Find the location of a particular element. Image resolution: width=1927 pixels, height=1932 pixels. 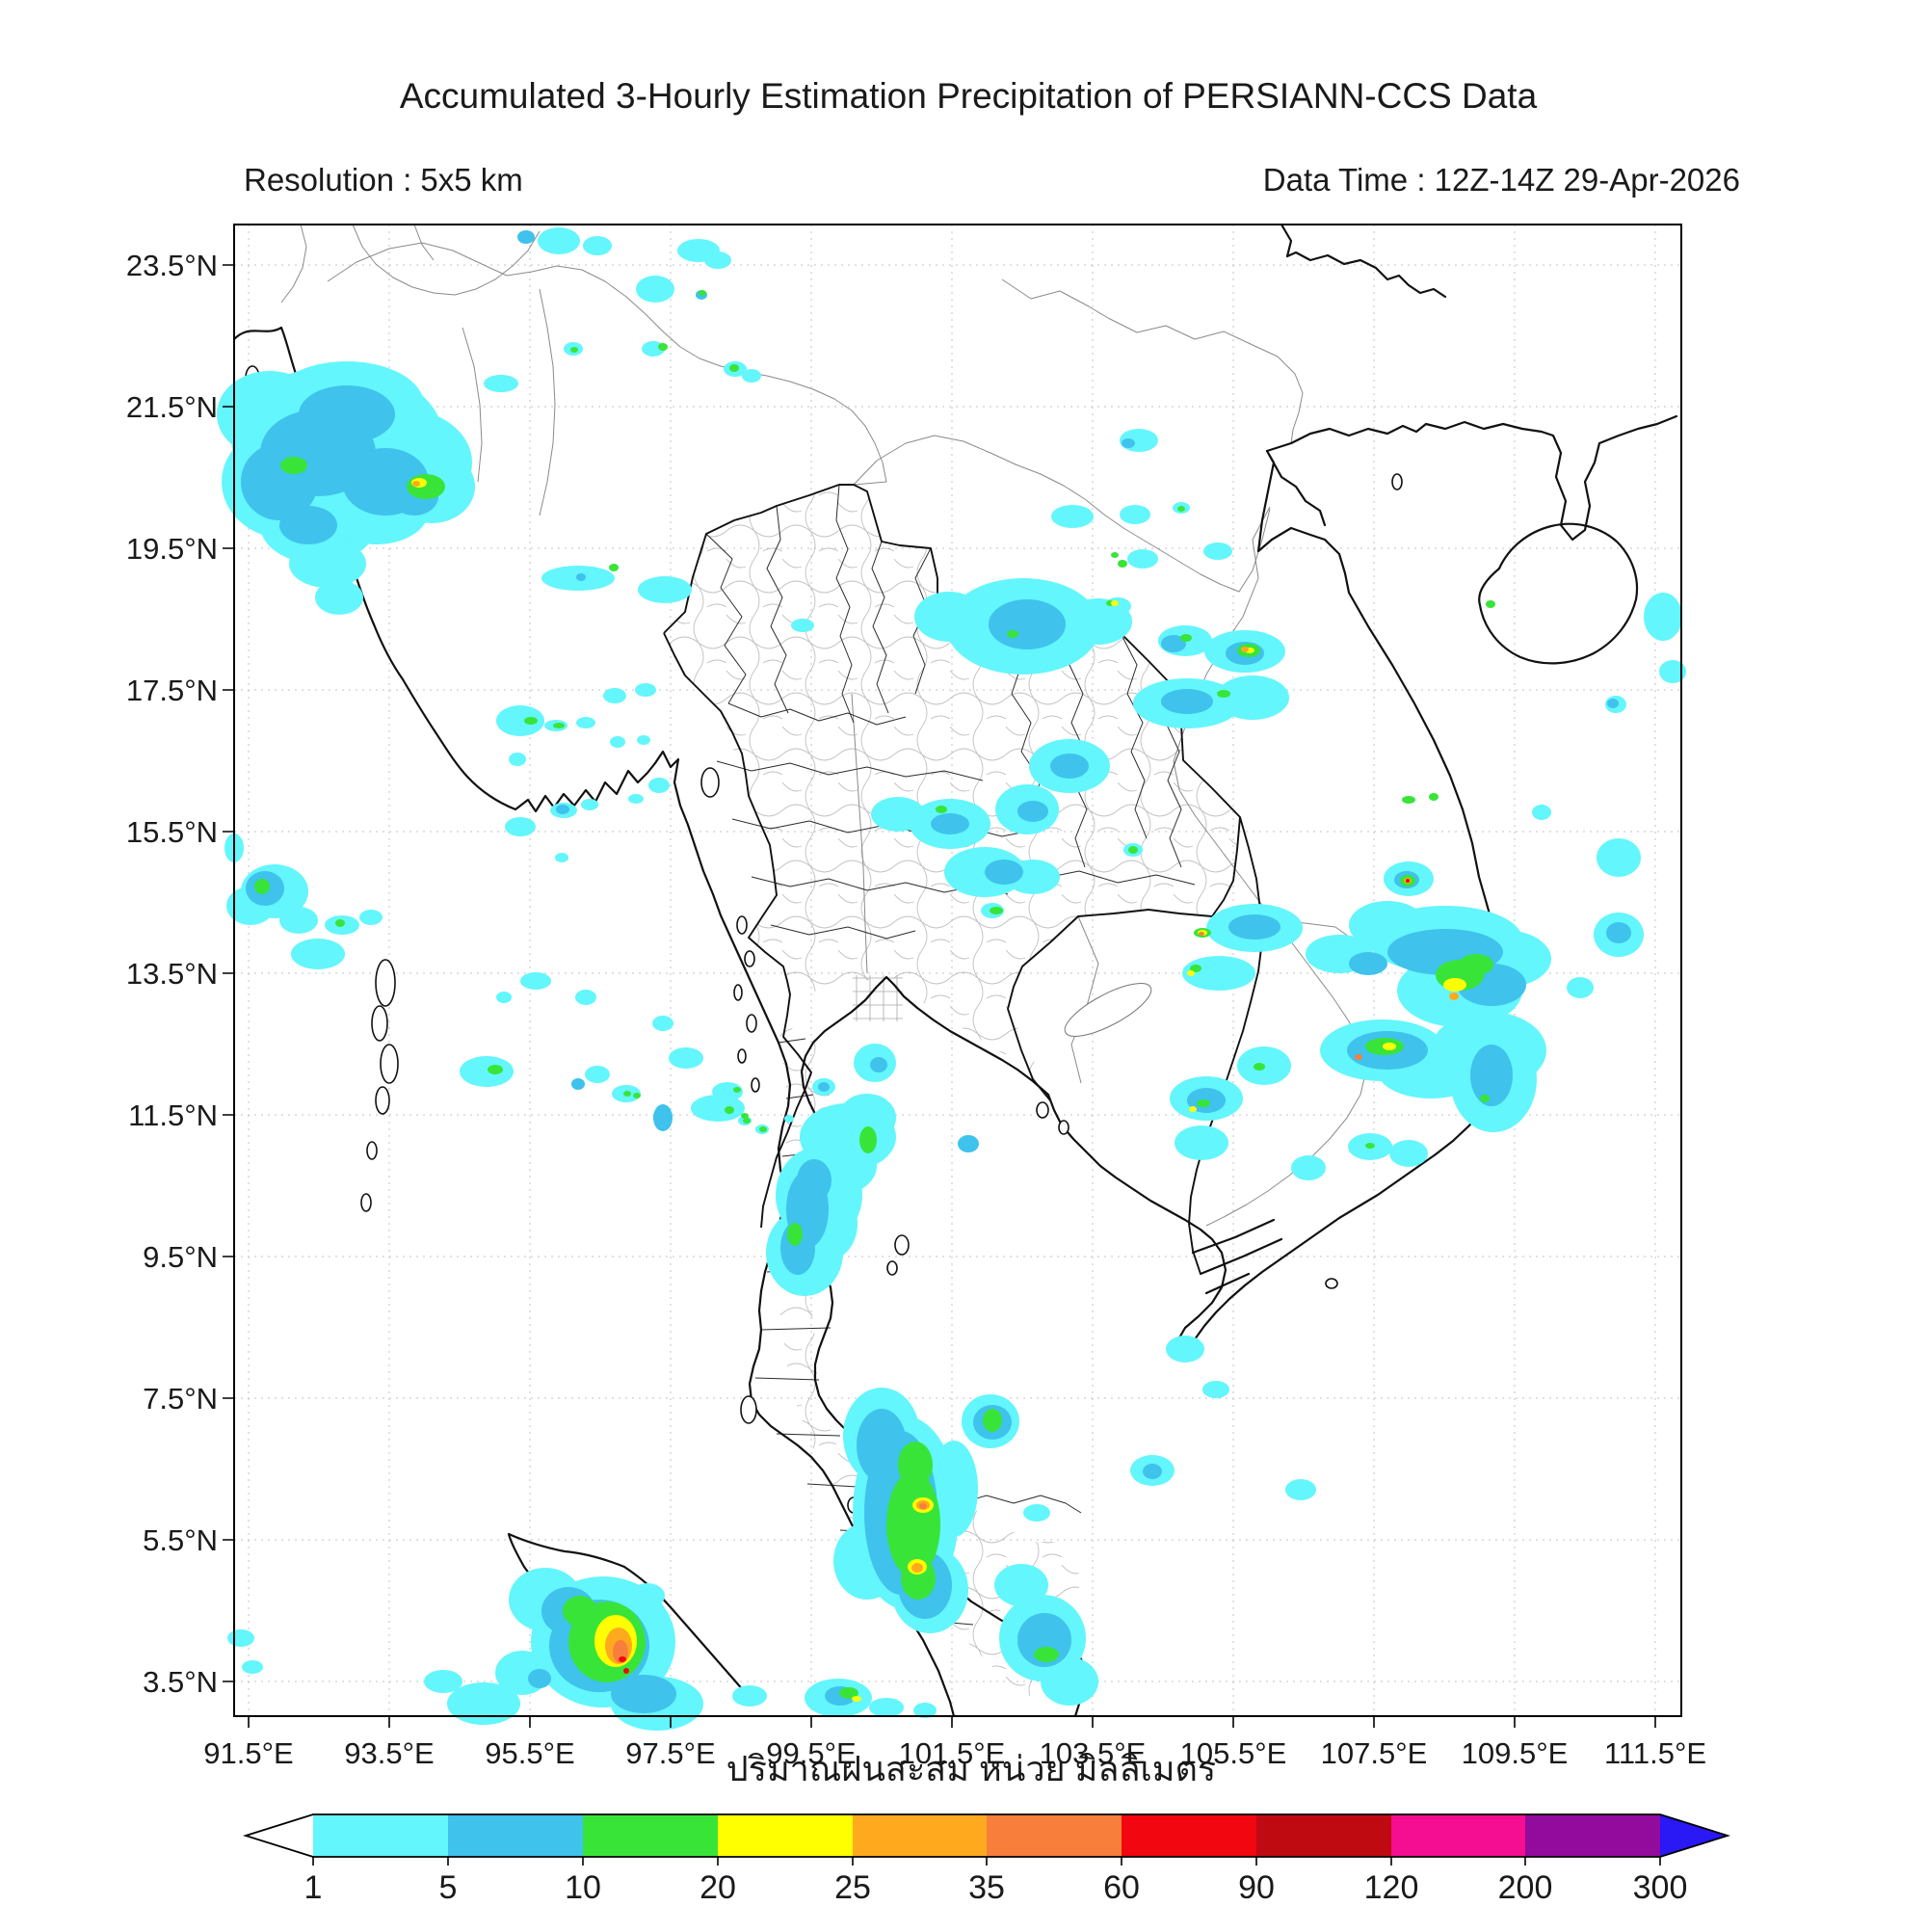

colorbar-caption: ปริมาณฝนสะสม หน่วย มิลลิเมตร is located at coordinates (971, 1768).